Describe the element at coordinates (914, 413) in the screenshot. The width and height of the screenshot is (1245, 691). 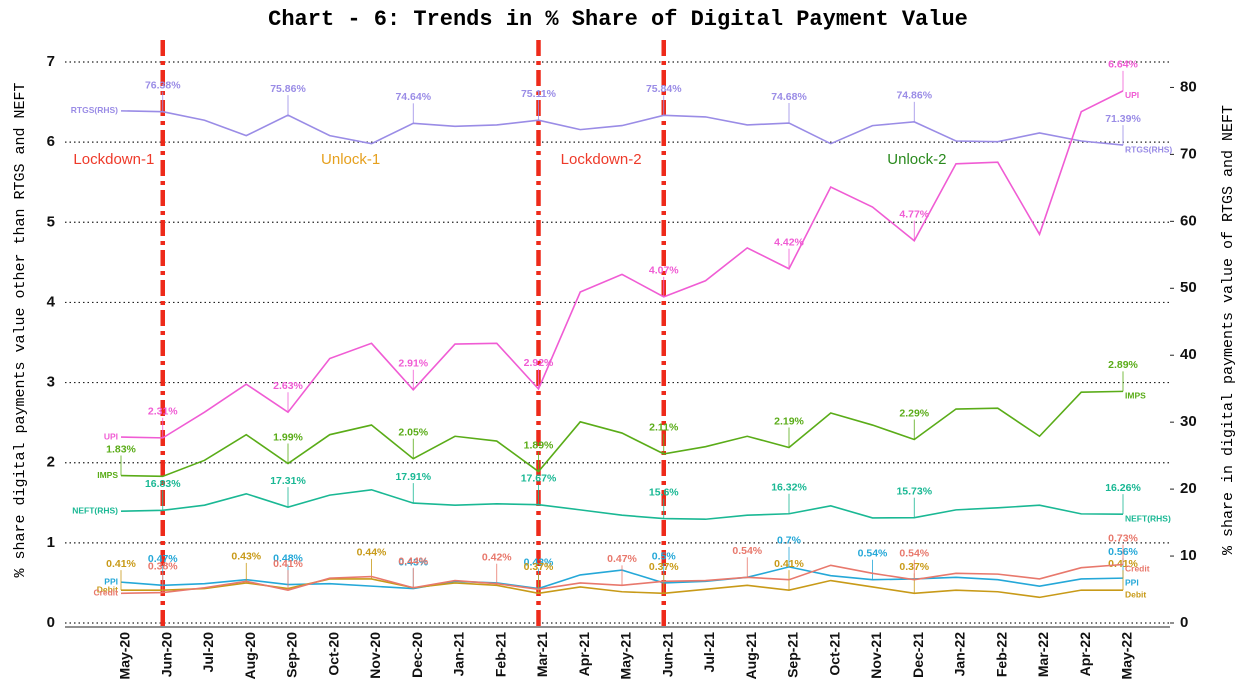
I see `data-label: 2.29%` at that location.